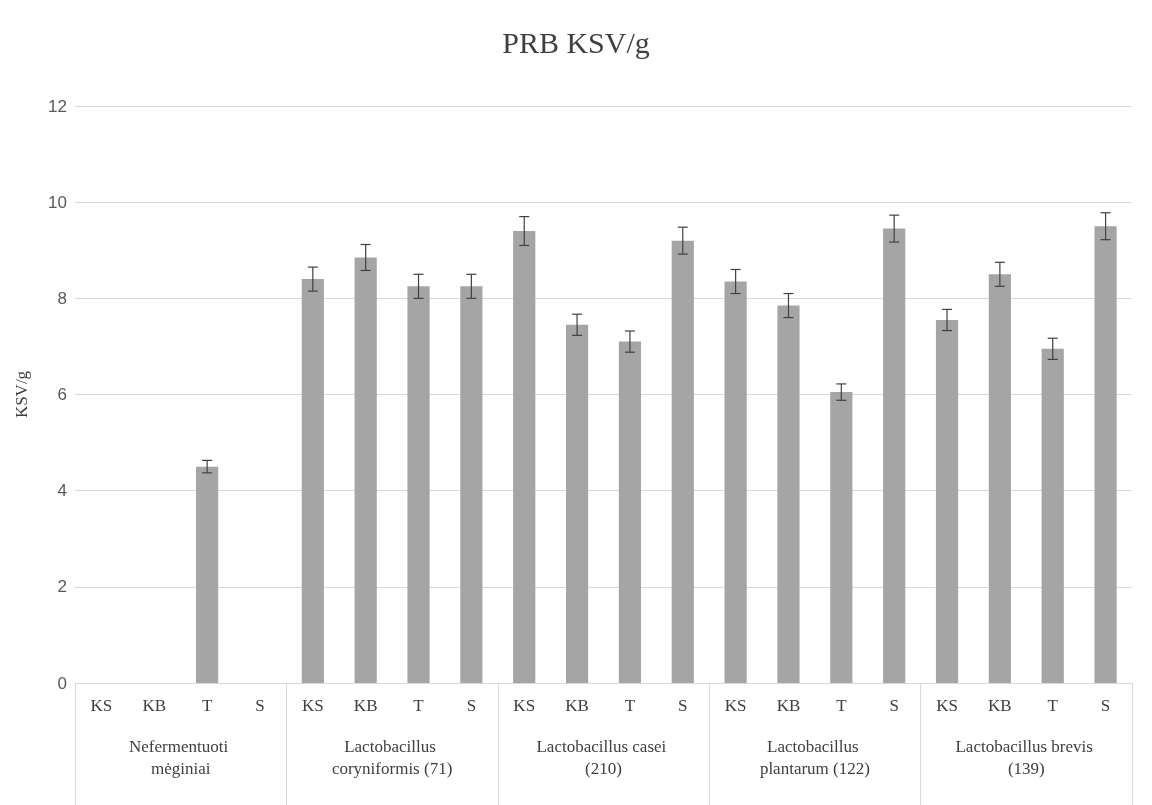 This screenshot has height=805, width=1152. I want to click on y-tick-label: 6, so click(62, 394).